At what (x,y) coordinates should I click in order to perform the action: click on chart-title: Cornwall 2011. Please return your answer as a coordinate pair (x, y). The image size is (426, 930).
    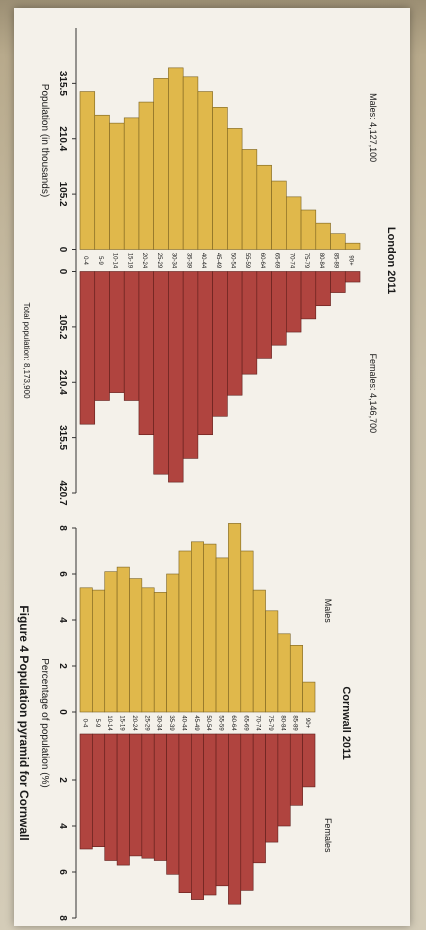
    Looking at the image, I should click on (346, 722).